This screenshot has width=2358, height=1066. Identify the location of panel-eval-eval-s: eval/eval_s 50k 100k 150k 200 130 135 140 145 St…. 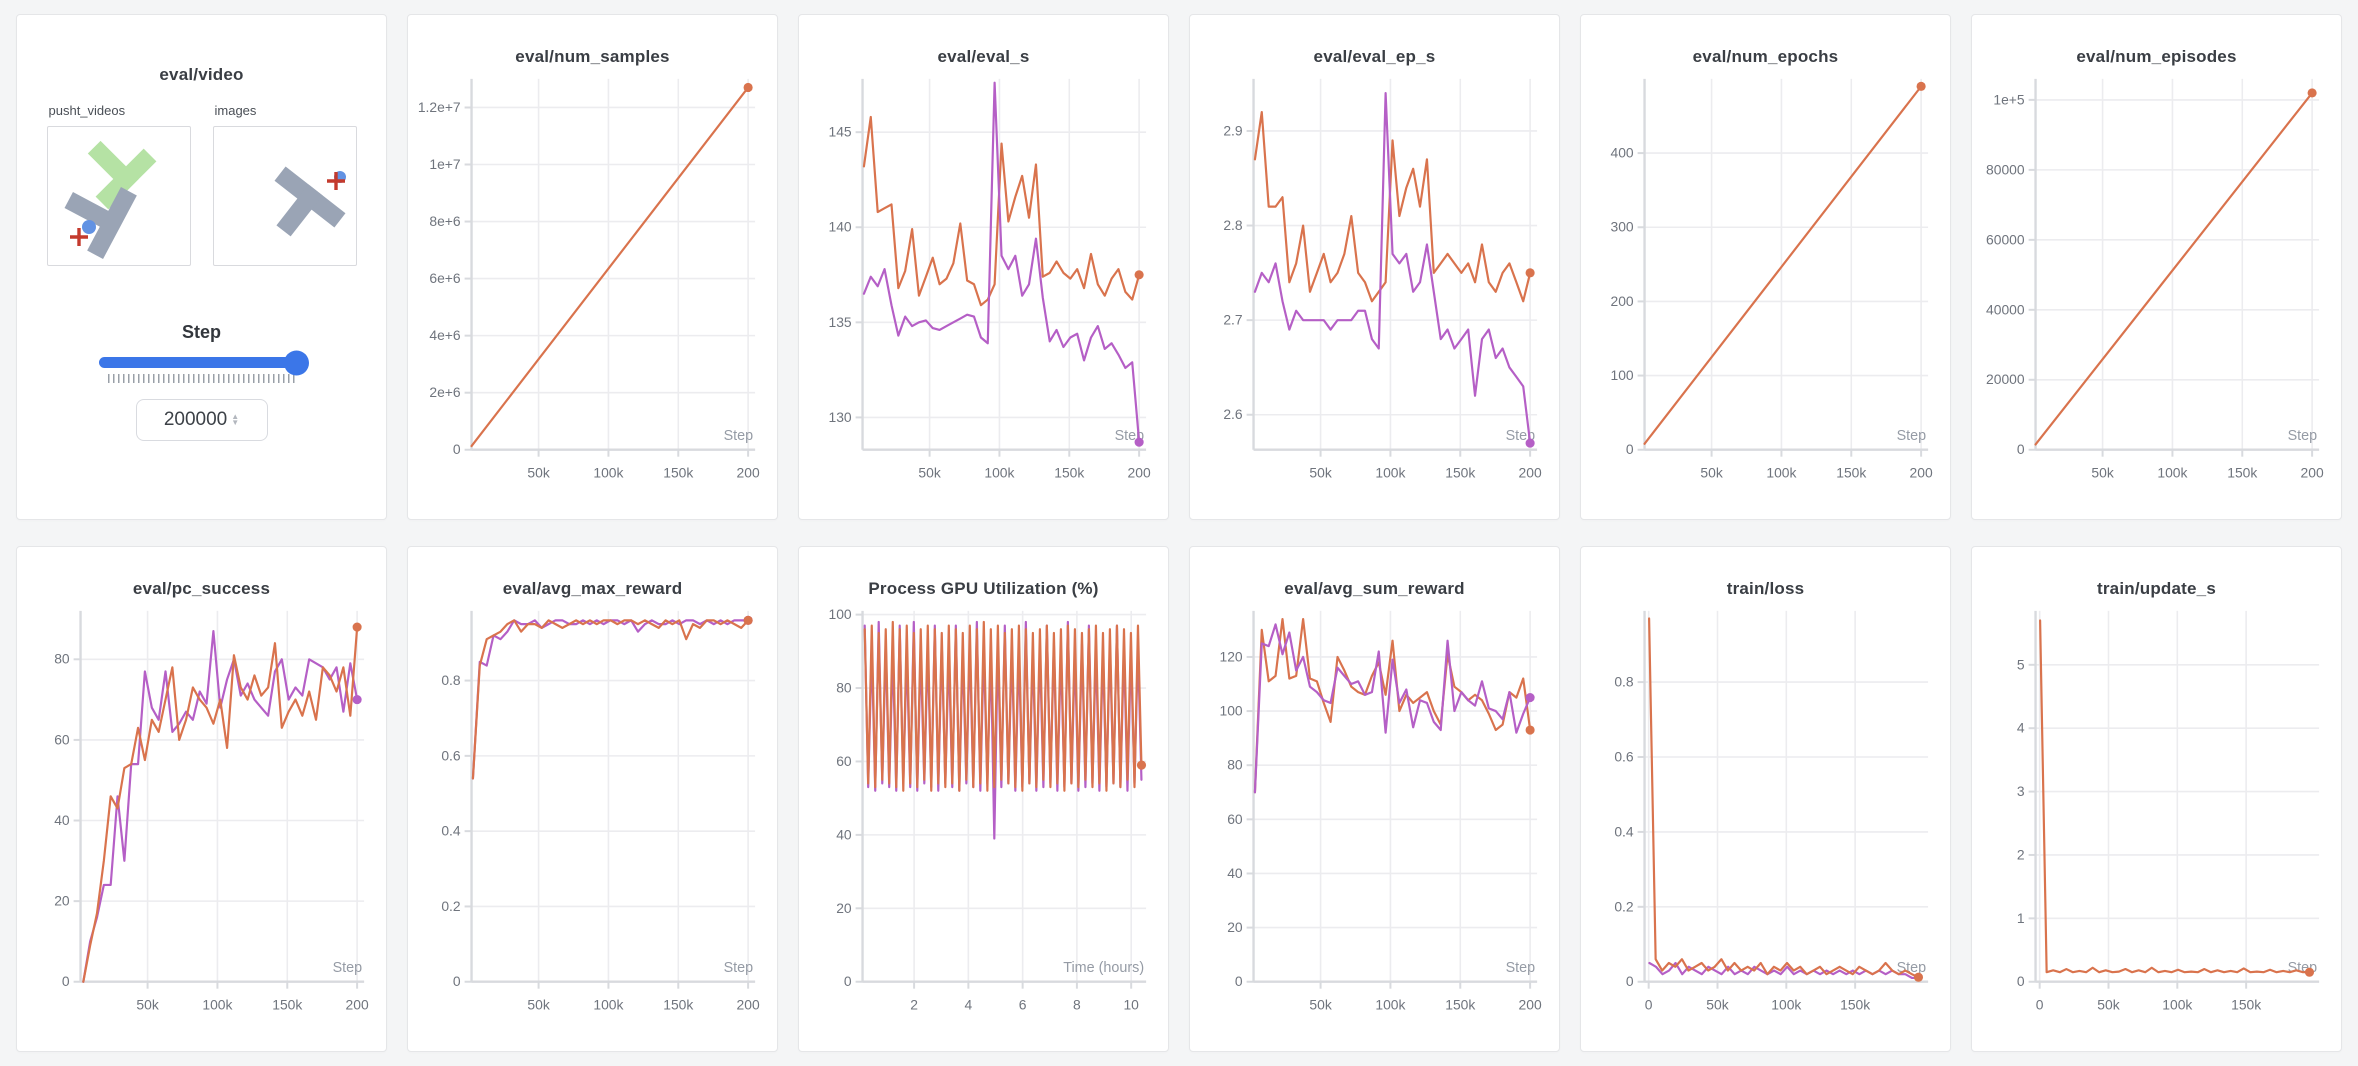
(983, 267).